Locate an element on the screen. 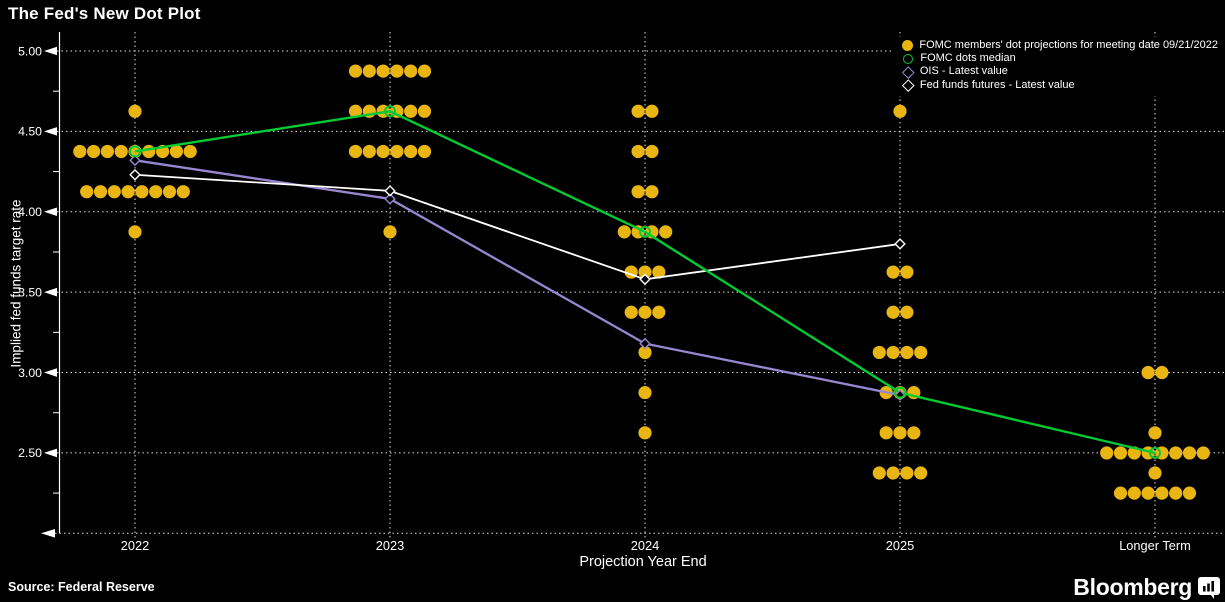 The image size is (1225, 602). y-tick-label: 2.50 is located at coordinates (30, 453).